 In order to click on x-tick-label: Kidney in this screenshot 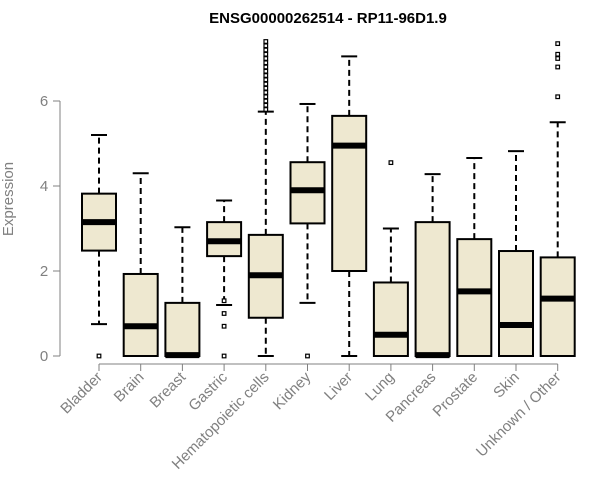, I will do `click(292, 390)`.